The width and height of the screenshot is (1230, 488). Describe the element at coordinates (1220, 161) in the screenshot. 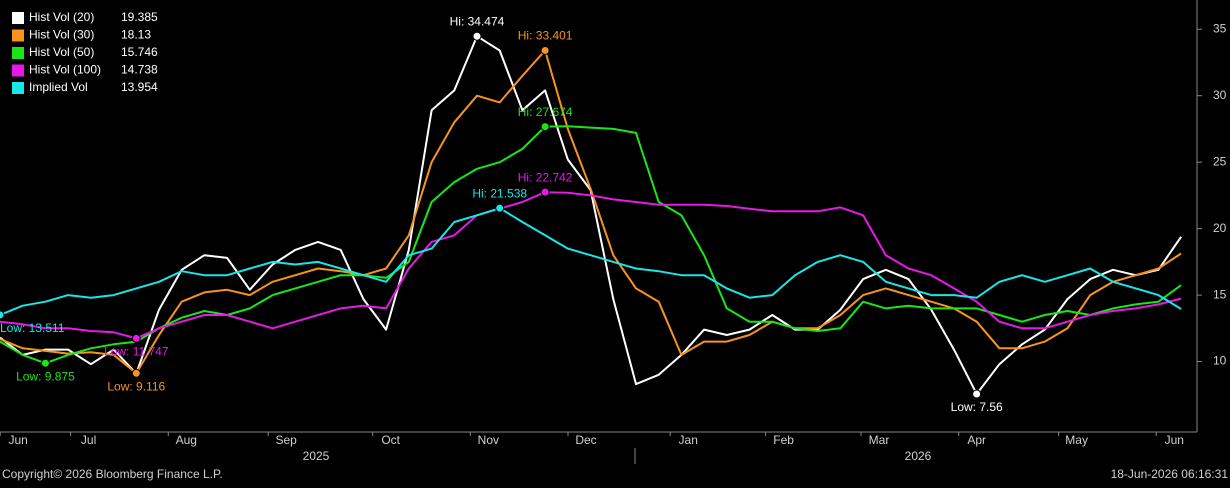

I see `y-tick-label: 25` at that location.